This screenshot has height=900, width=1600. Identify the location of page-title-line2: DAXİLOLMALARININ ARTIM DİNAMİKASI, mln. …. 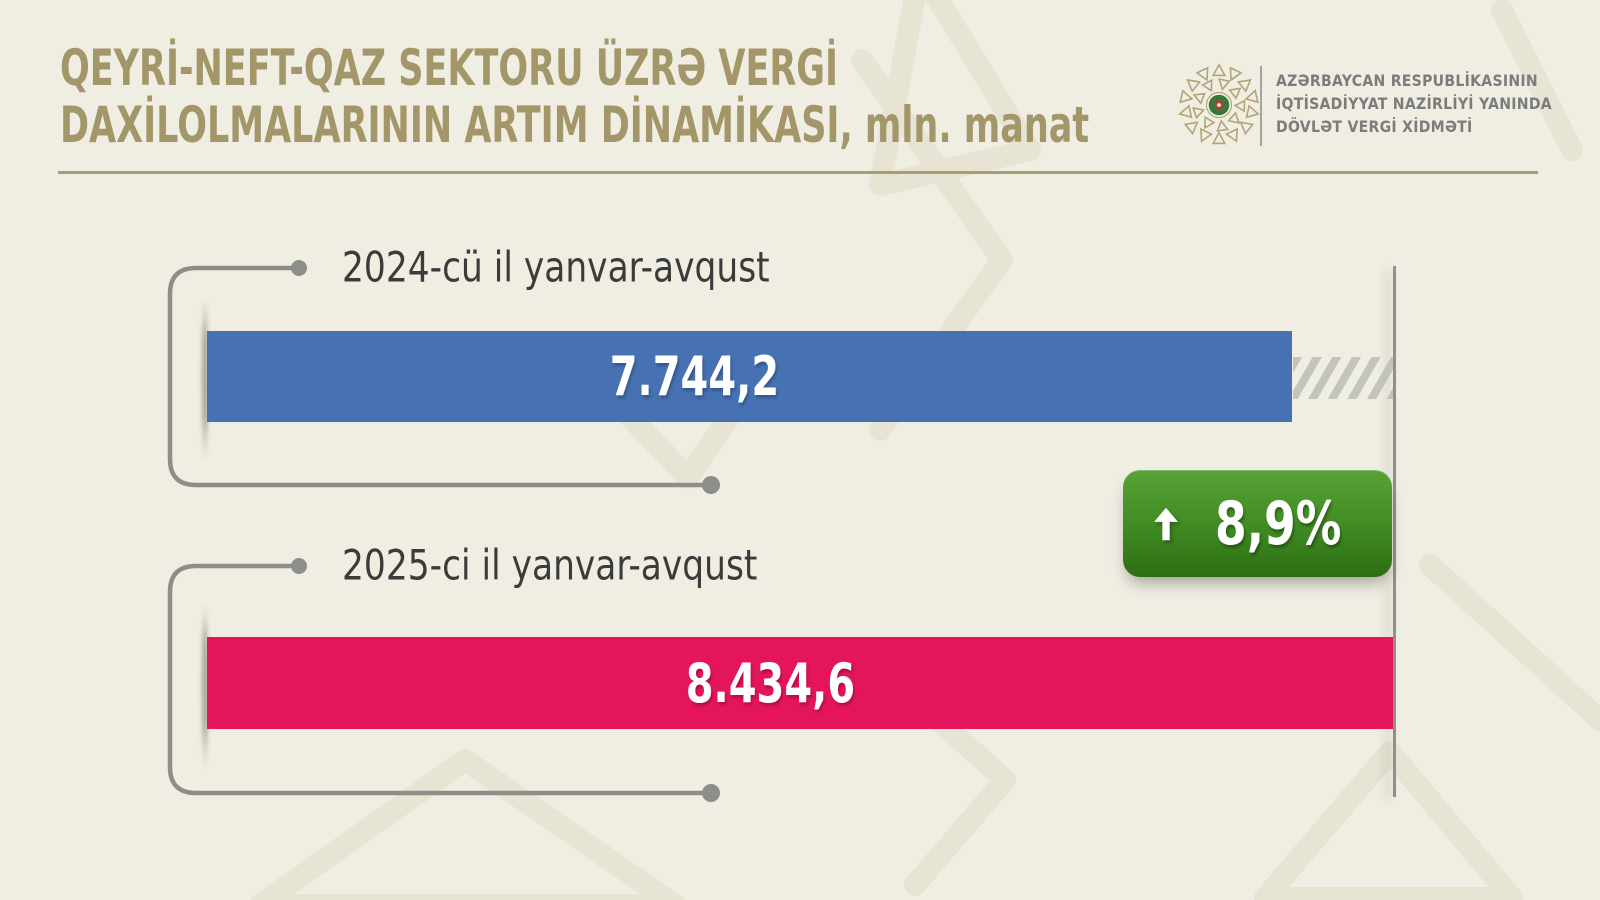
(575, 125).